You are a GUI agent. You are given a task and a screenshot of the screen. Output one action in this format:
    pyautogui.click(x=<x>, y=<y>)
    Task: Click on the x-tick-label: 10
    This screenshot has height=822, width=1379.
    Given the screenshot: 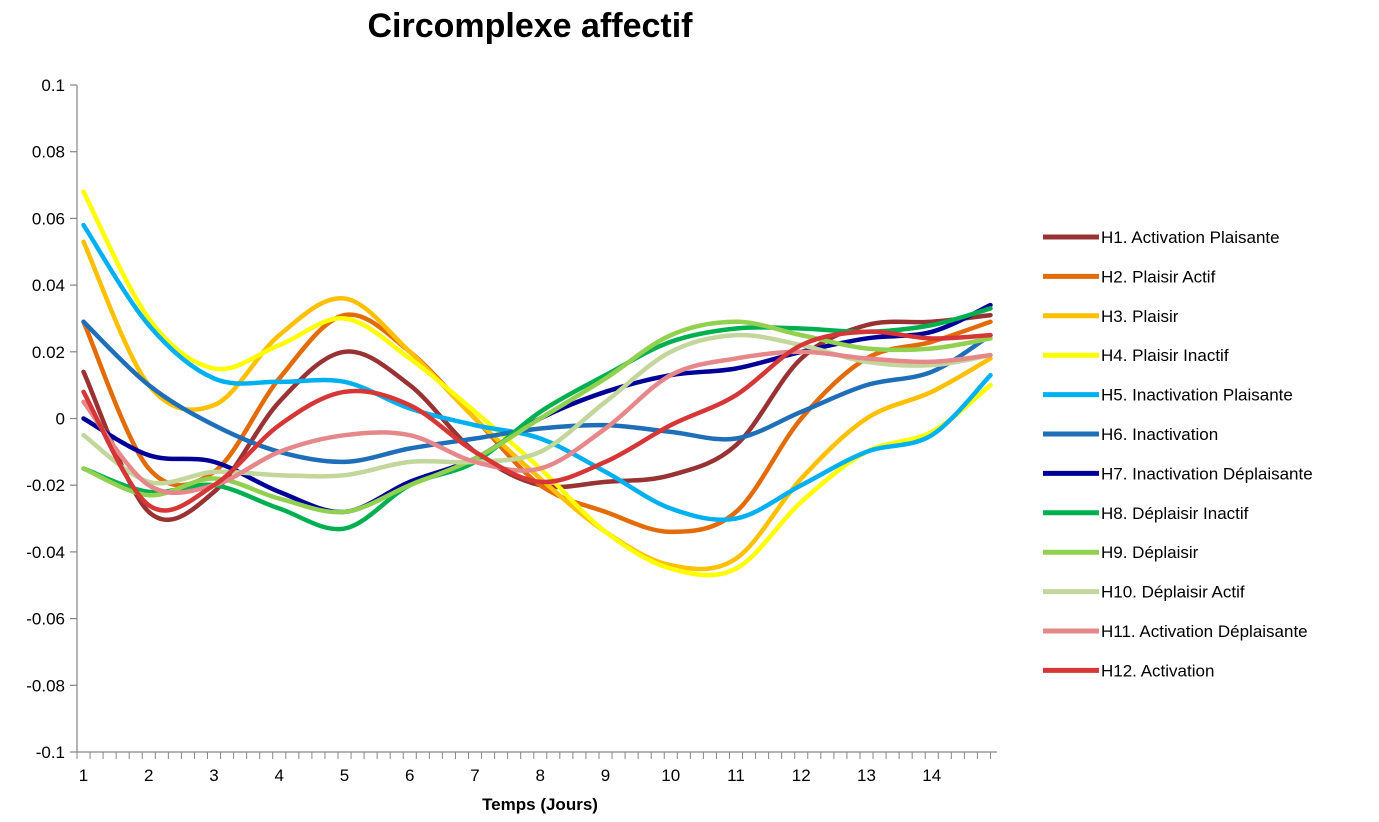 What is the action you would take?
    pyautogui.click(x=670, y=775)
    